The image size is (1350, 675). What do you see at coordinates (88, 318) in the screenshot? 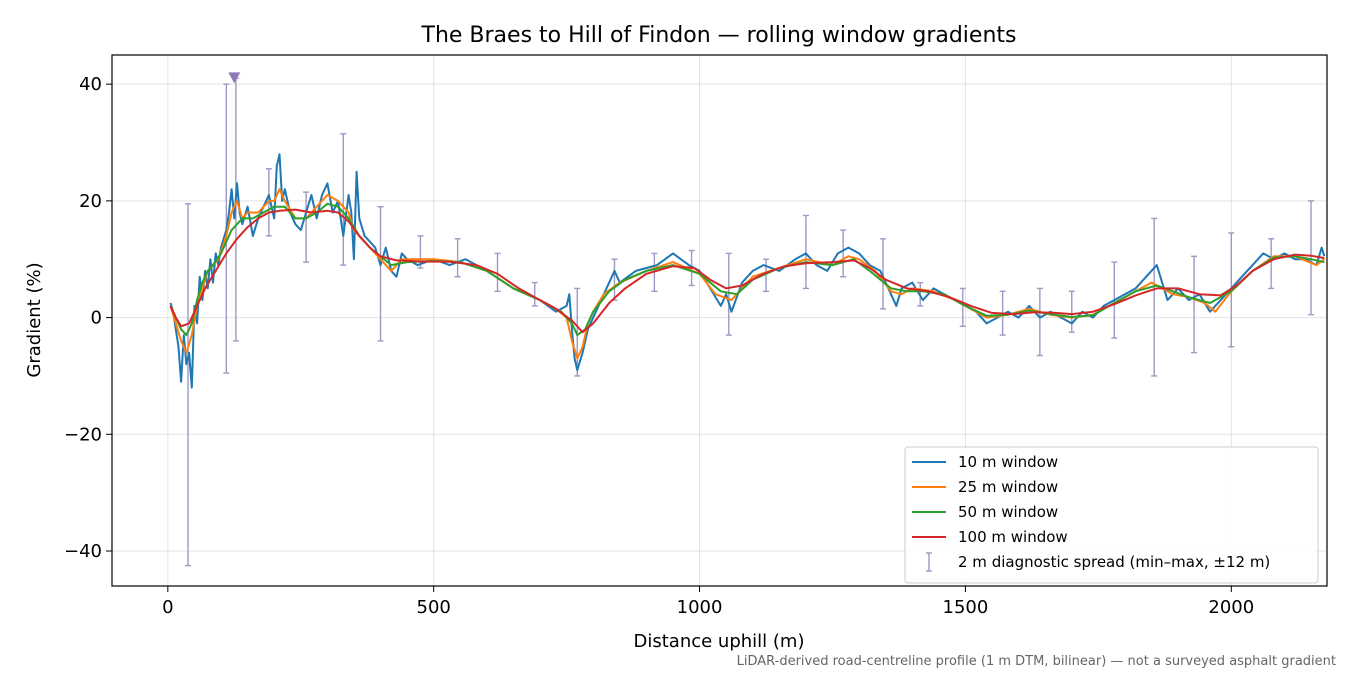
I see `y-axis: −40 −20 0 20 40` at bounding box center [88, 318].